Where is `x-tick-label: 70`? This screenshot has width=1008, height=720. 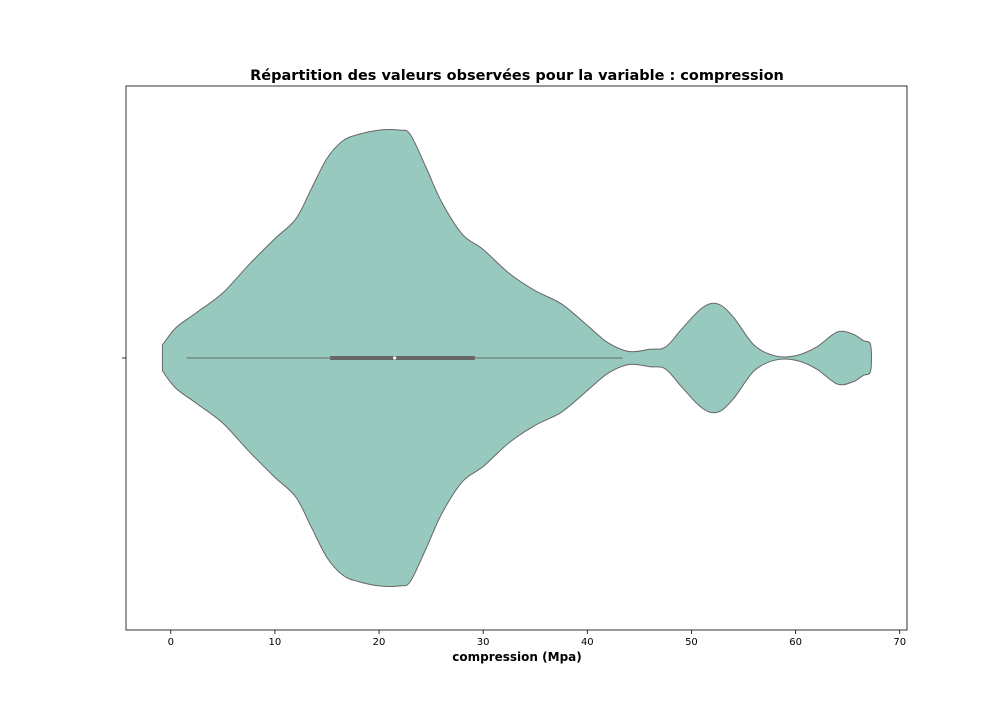
x-tick-label: 70 is located at coordinates (899, 642).